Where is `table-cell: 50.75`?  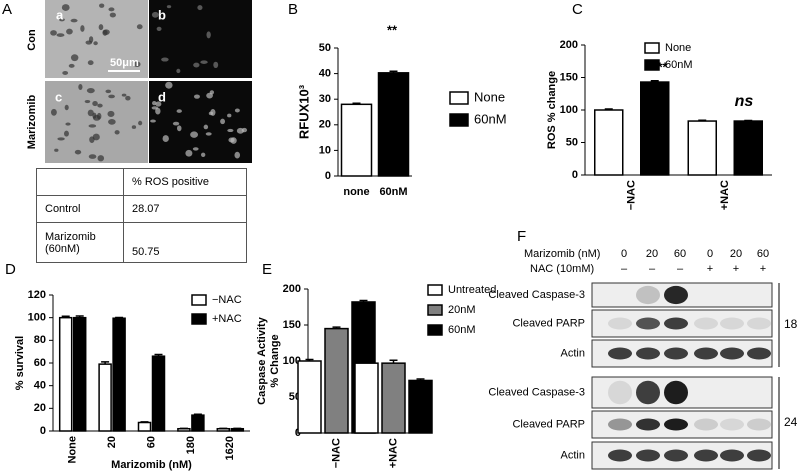 table-cell: 50.75 is located at coordinates (185, 242).